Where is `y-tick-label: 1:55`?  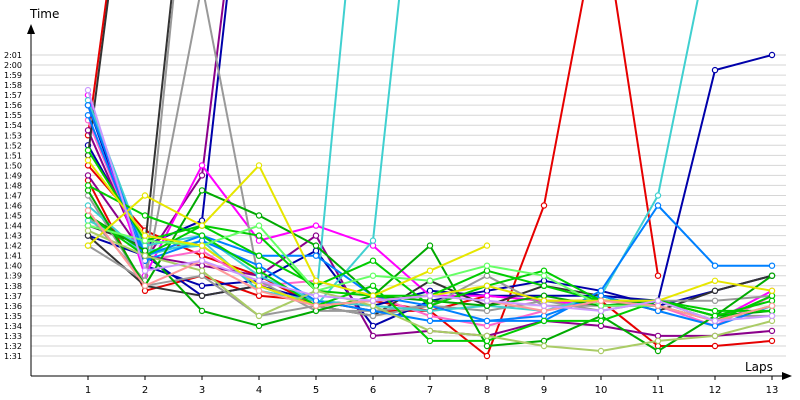 y-tick-label: 1:55 is located at coordinates (13, 115).